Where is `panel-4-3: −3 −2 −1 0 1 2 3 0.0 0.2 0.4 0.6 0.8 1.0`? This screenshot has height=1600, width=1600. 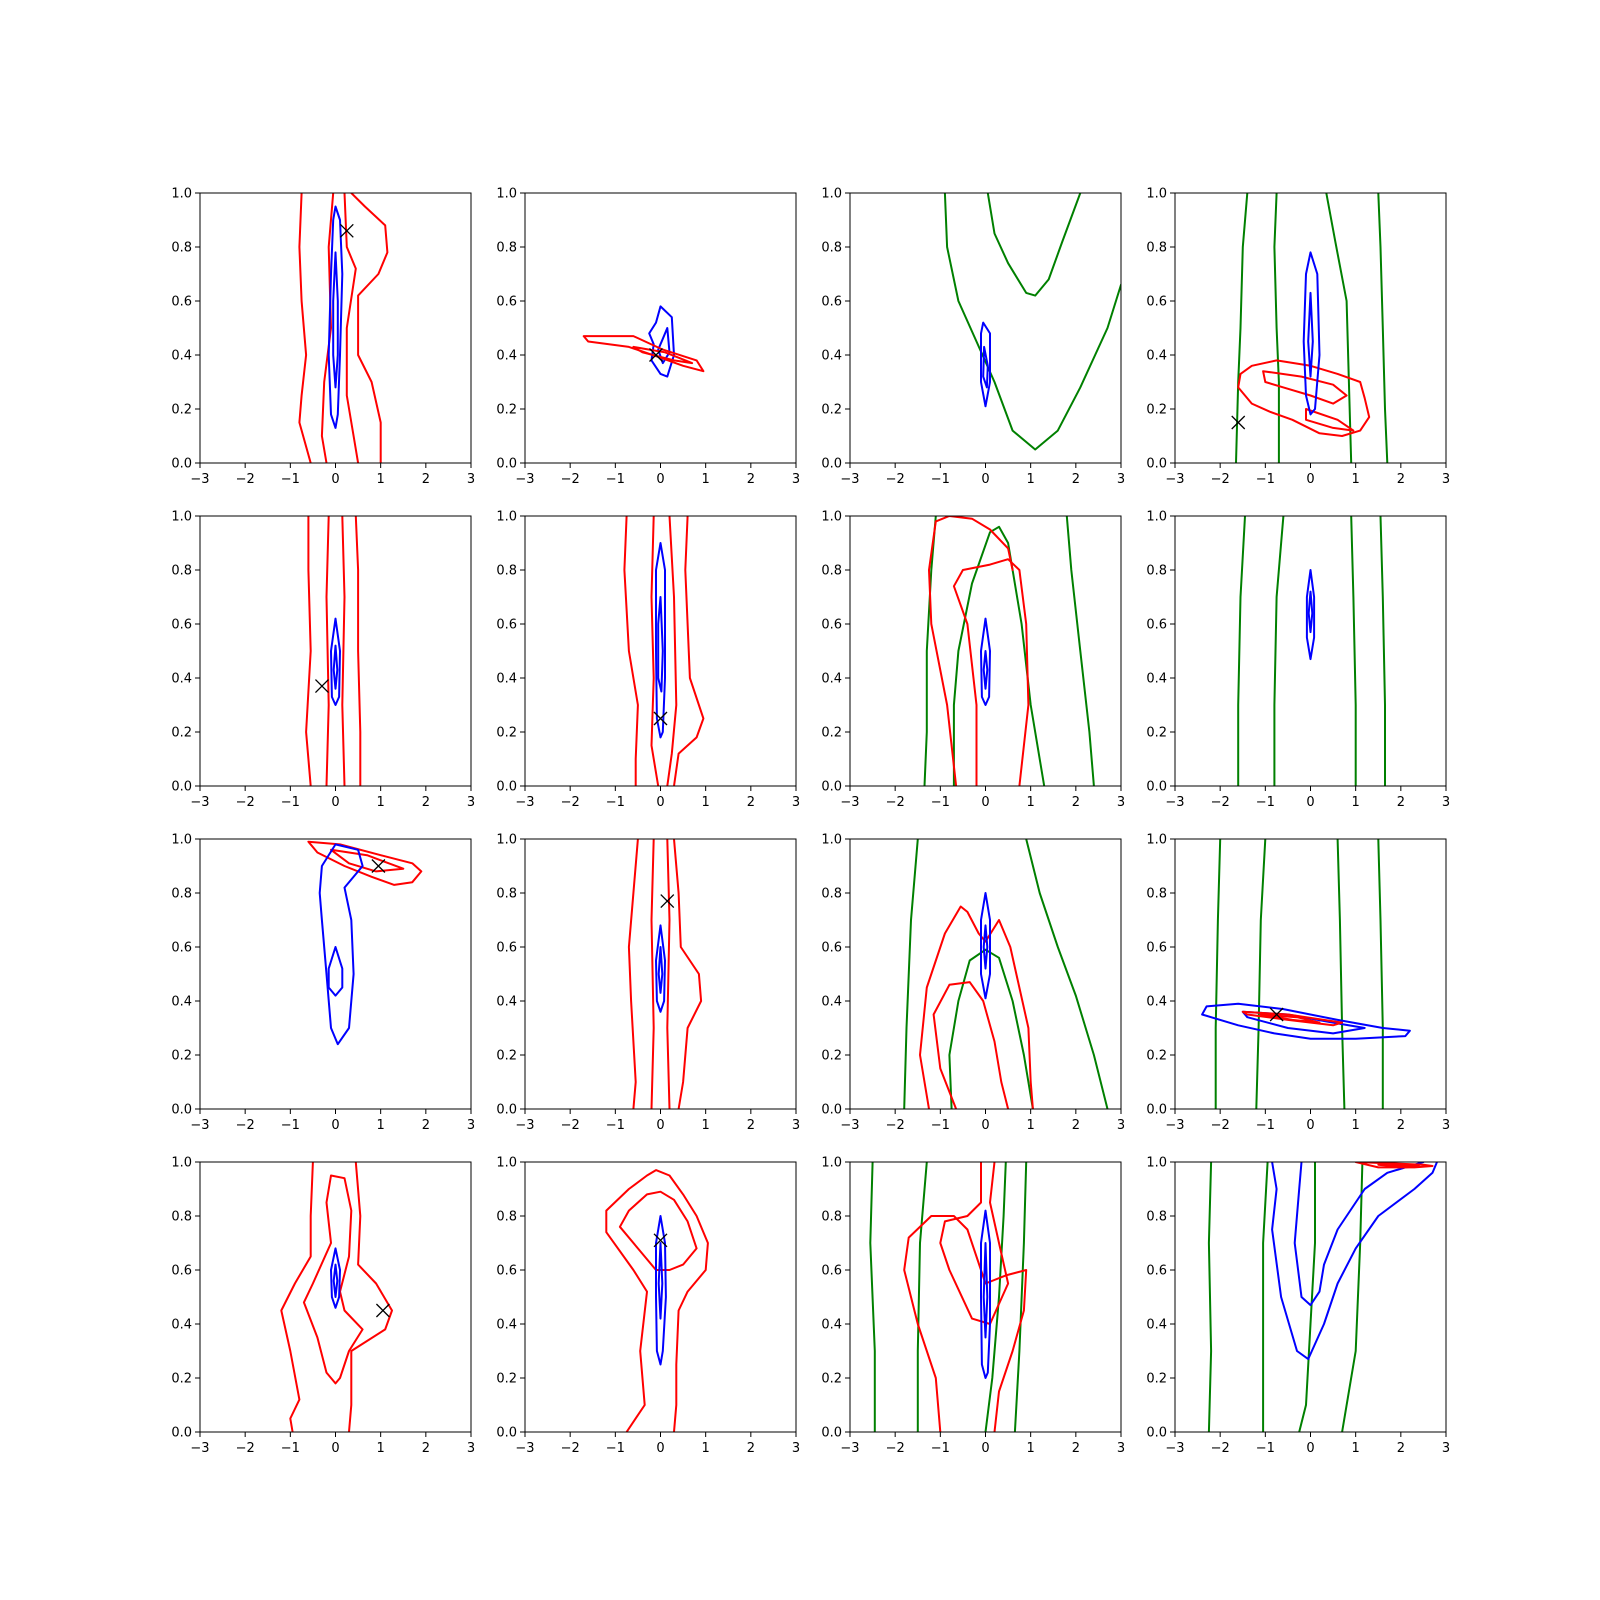
panel-4-3: −3 −2 −1 0 1 2 3 0.0 0.2 0.4 0.6 0.8 1.0 is located at coordinates (973, 1306).